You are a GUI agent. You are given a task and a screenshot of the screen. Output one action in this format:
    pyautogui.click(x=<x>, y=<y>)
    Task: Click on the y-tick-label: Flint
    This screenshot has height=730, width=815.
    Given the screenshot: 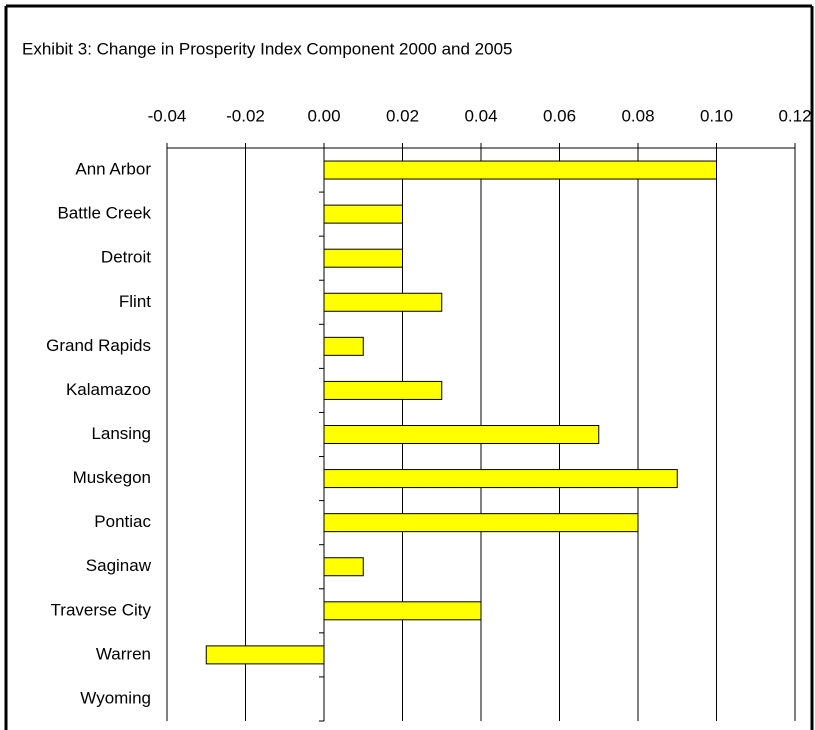 What is the action you would take?
    pyautogui.click(x=135, y=301)
    